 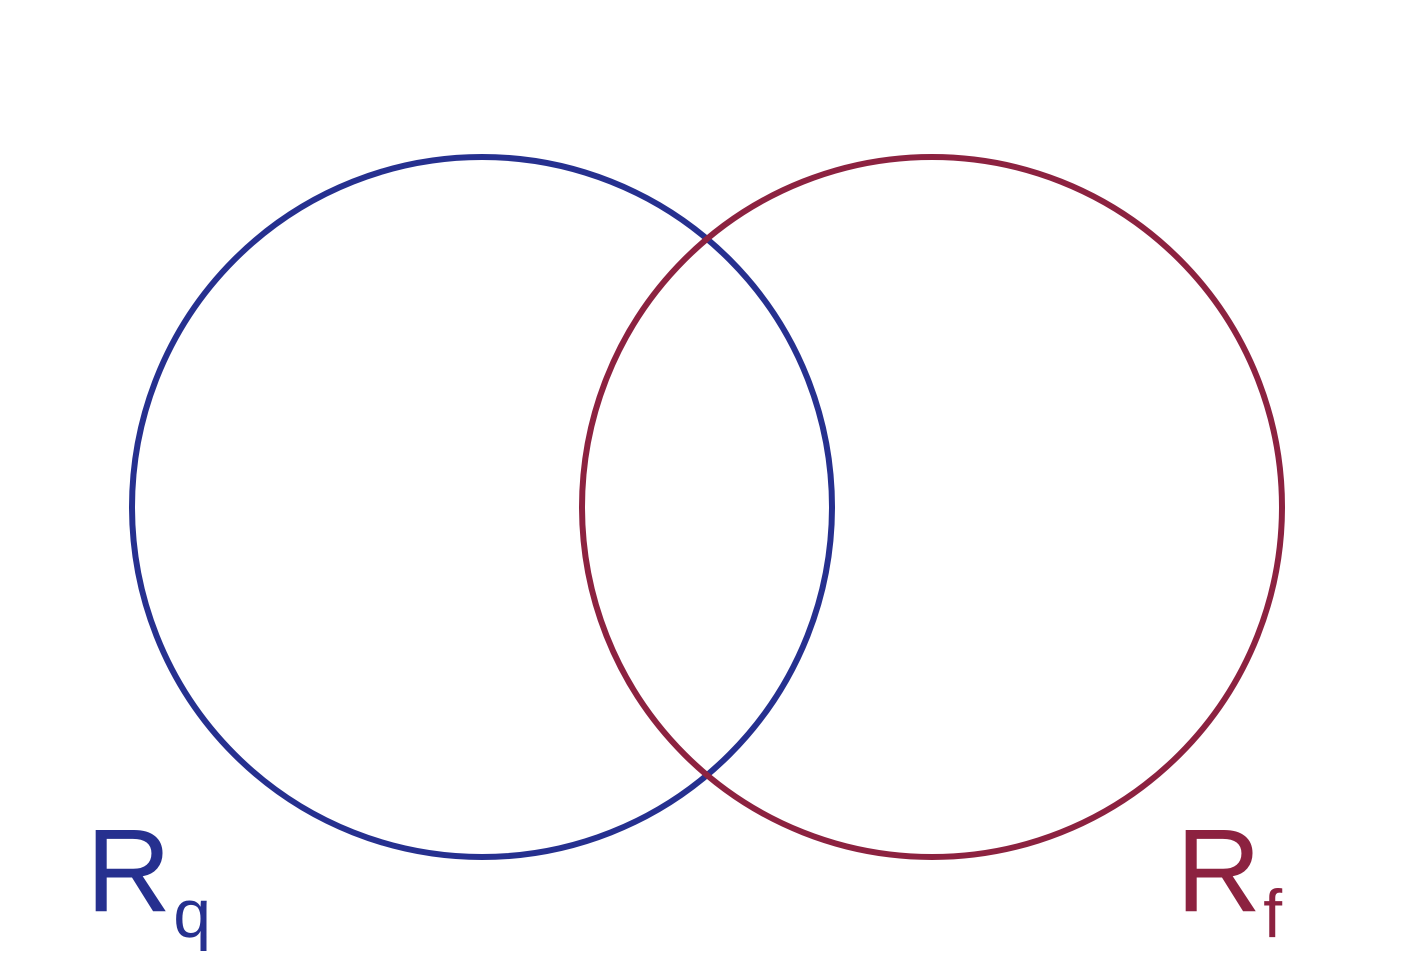 What do you see at coordinates (192, 914) in the screenshot?
I see `set-q-label-subscript: q` at bounding box center [192, 914].